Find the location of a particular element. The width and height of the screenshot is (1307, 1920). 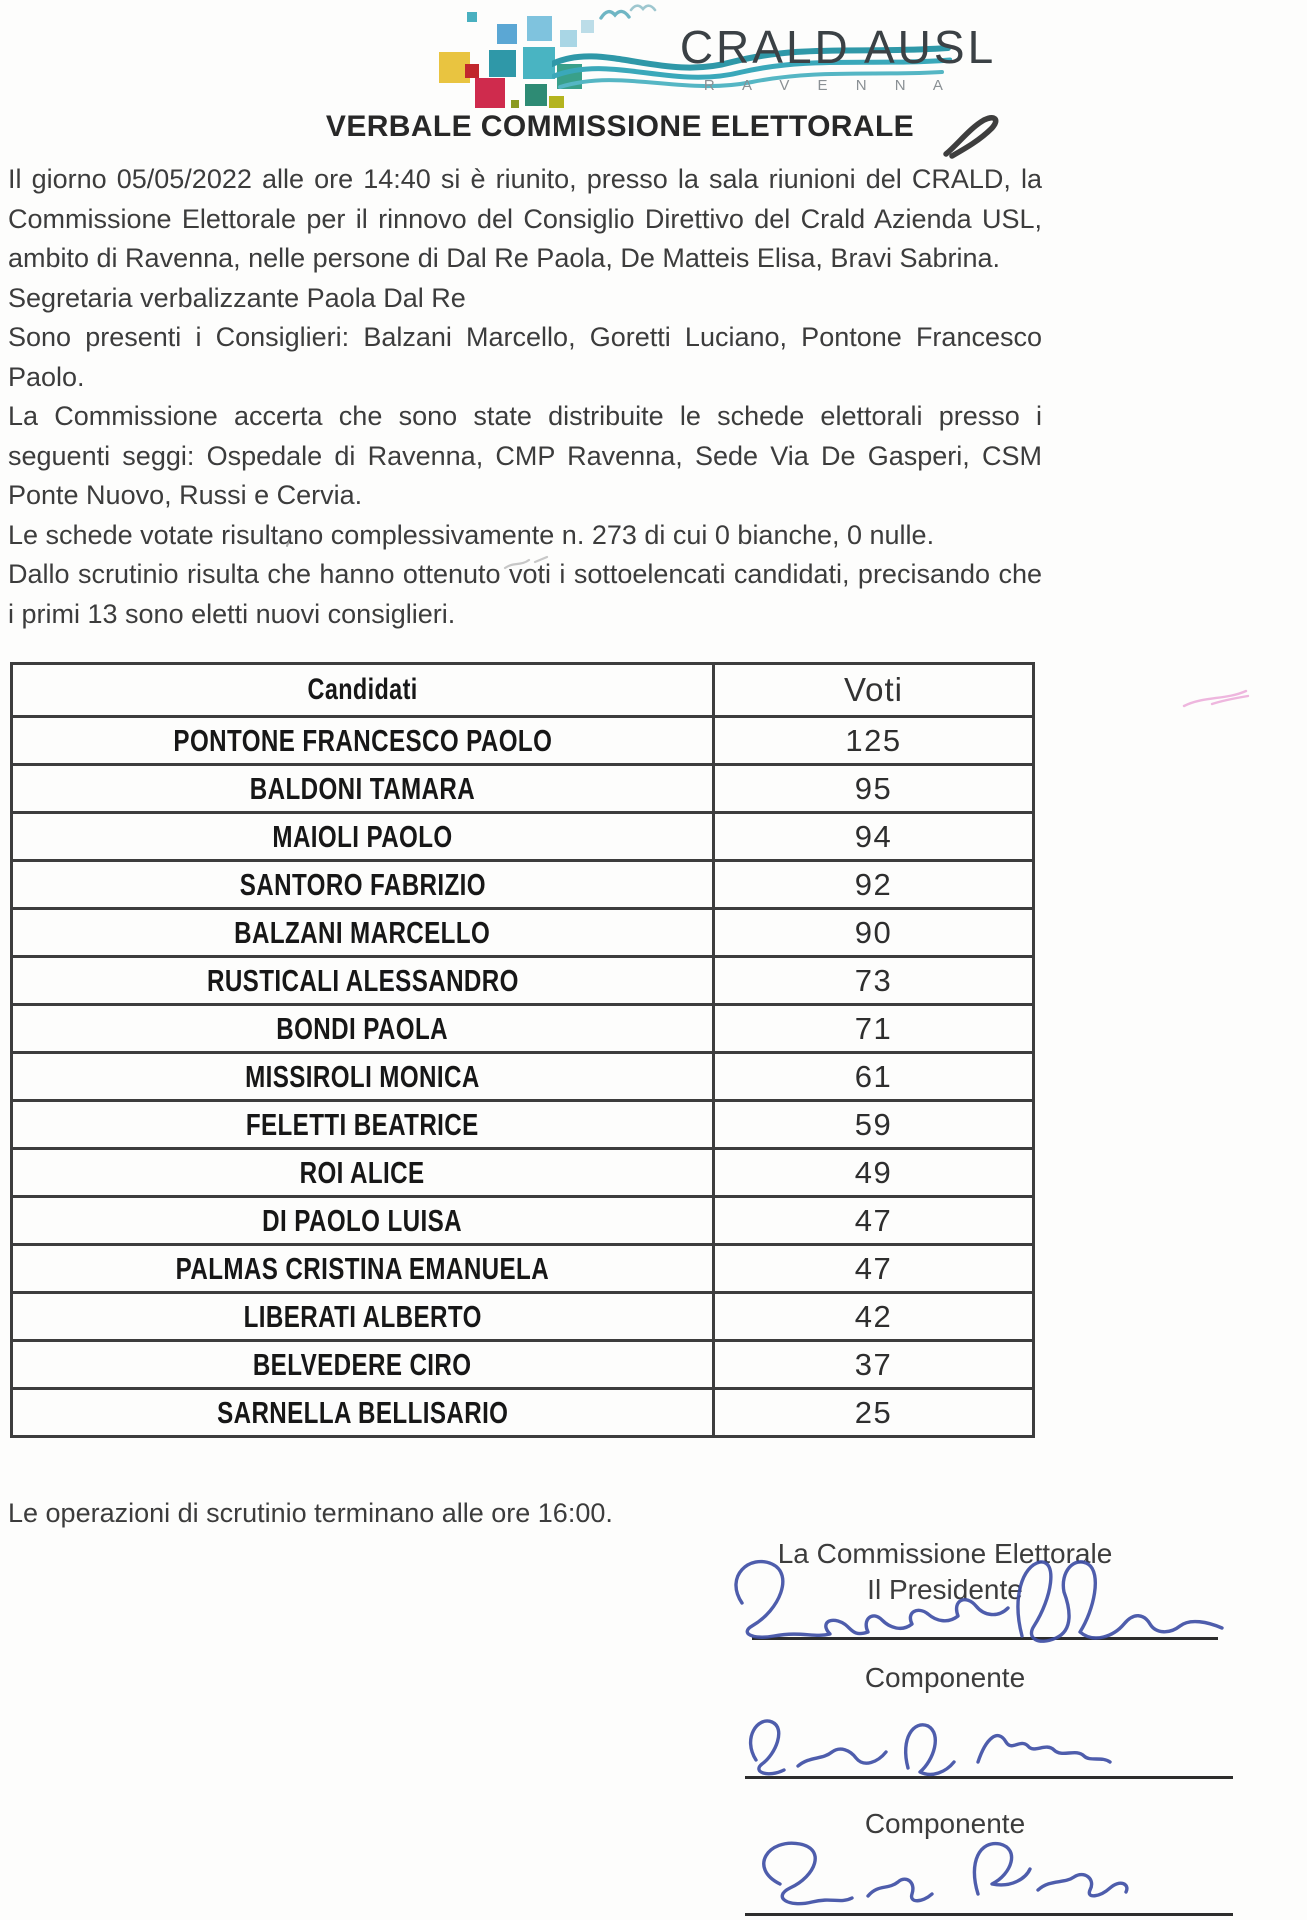

table-row: BONDI PAOLA 71 is located at coordinates (522, 1028).